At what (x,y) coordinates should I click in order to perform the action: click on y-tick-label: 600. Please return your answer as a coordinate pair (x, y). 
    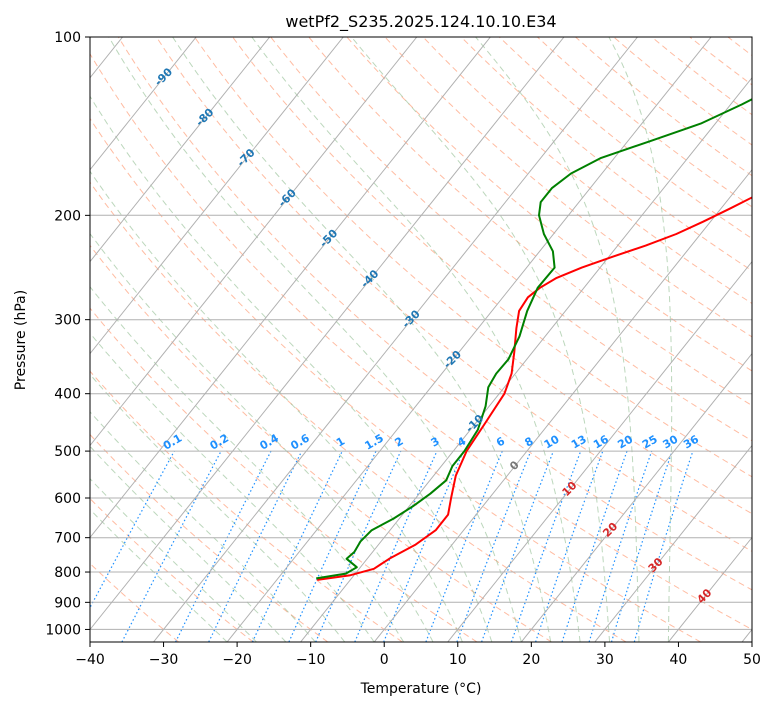
    Looking at the image, I should click on (67, 499).